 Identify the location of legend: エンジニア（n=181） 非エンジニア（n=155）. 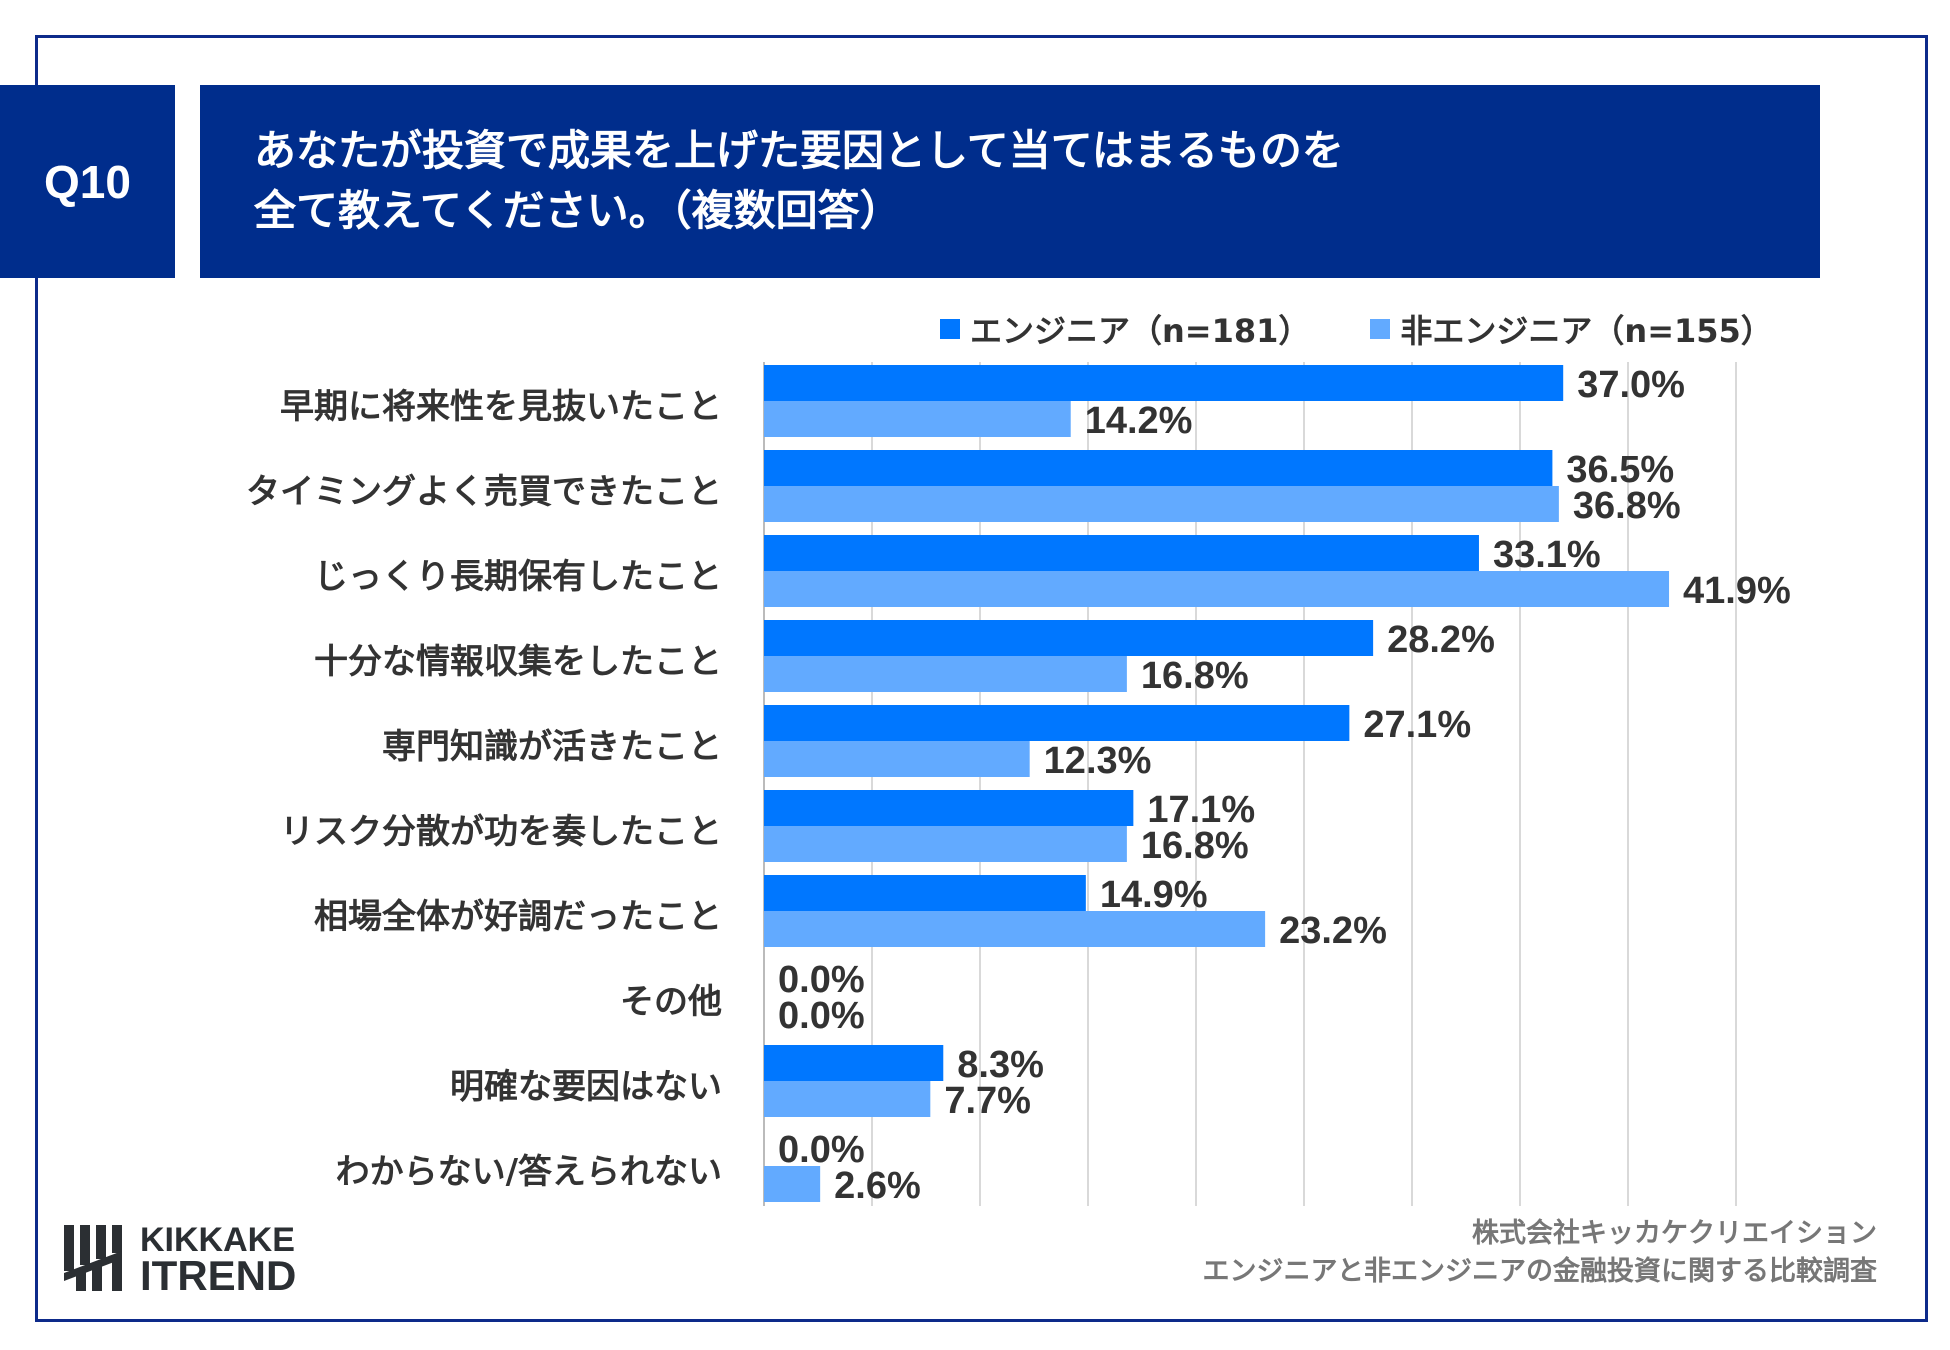
(1356, 329).